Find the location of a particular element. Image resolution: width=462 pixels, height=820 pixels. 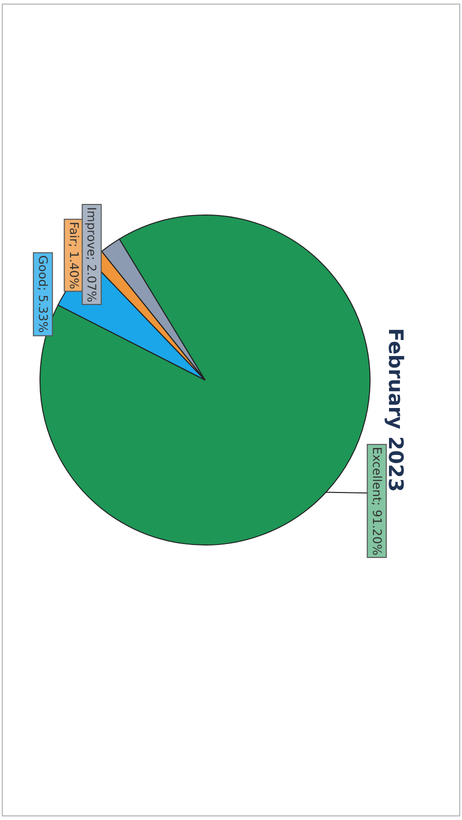

slice-label: Good; 5.33% is located at coordinates (43, 294).